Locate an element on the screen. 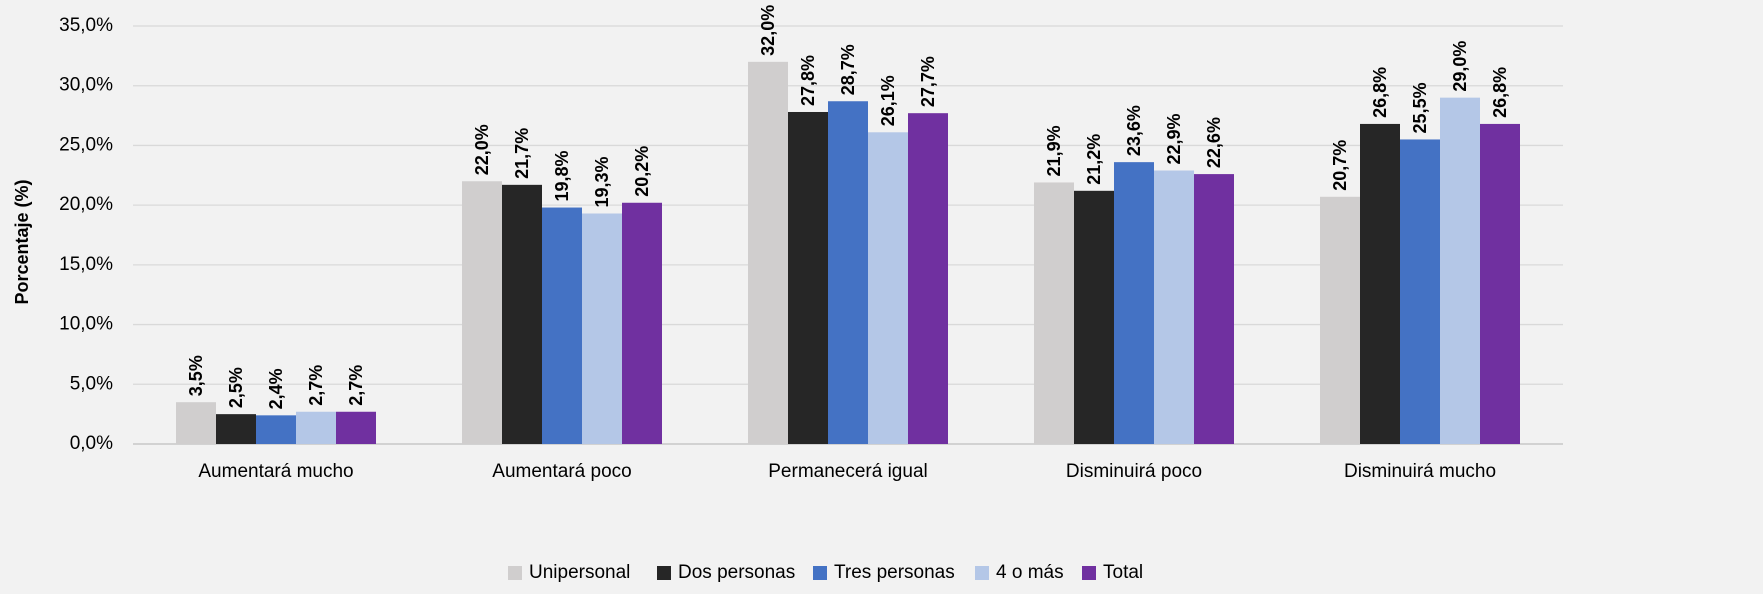 The height and width of the screenshot is (594, 1763). legend-label: 4 o más is located at coordinates (1030, 572).